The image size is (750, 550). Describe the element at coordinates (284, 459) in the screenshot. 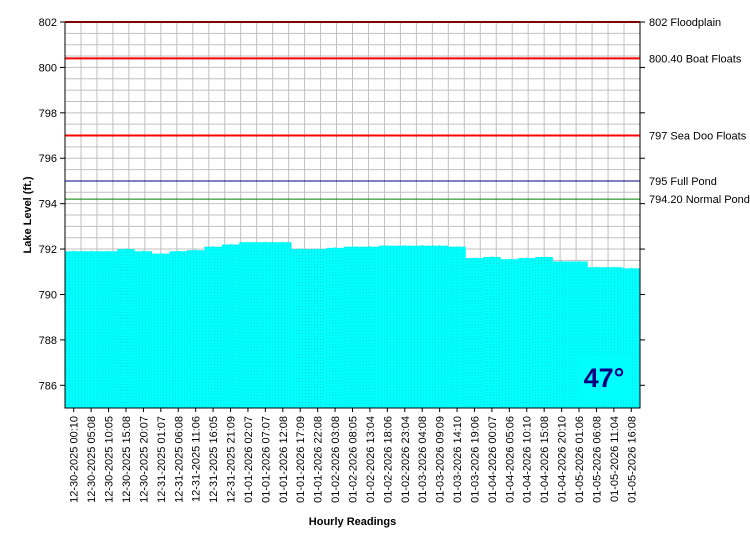

I see `x-tick-label: 01-01-2026 12:08` at that location.